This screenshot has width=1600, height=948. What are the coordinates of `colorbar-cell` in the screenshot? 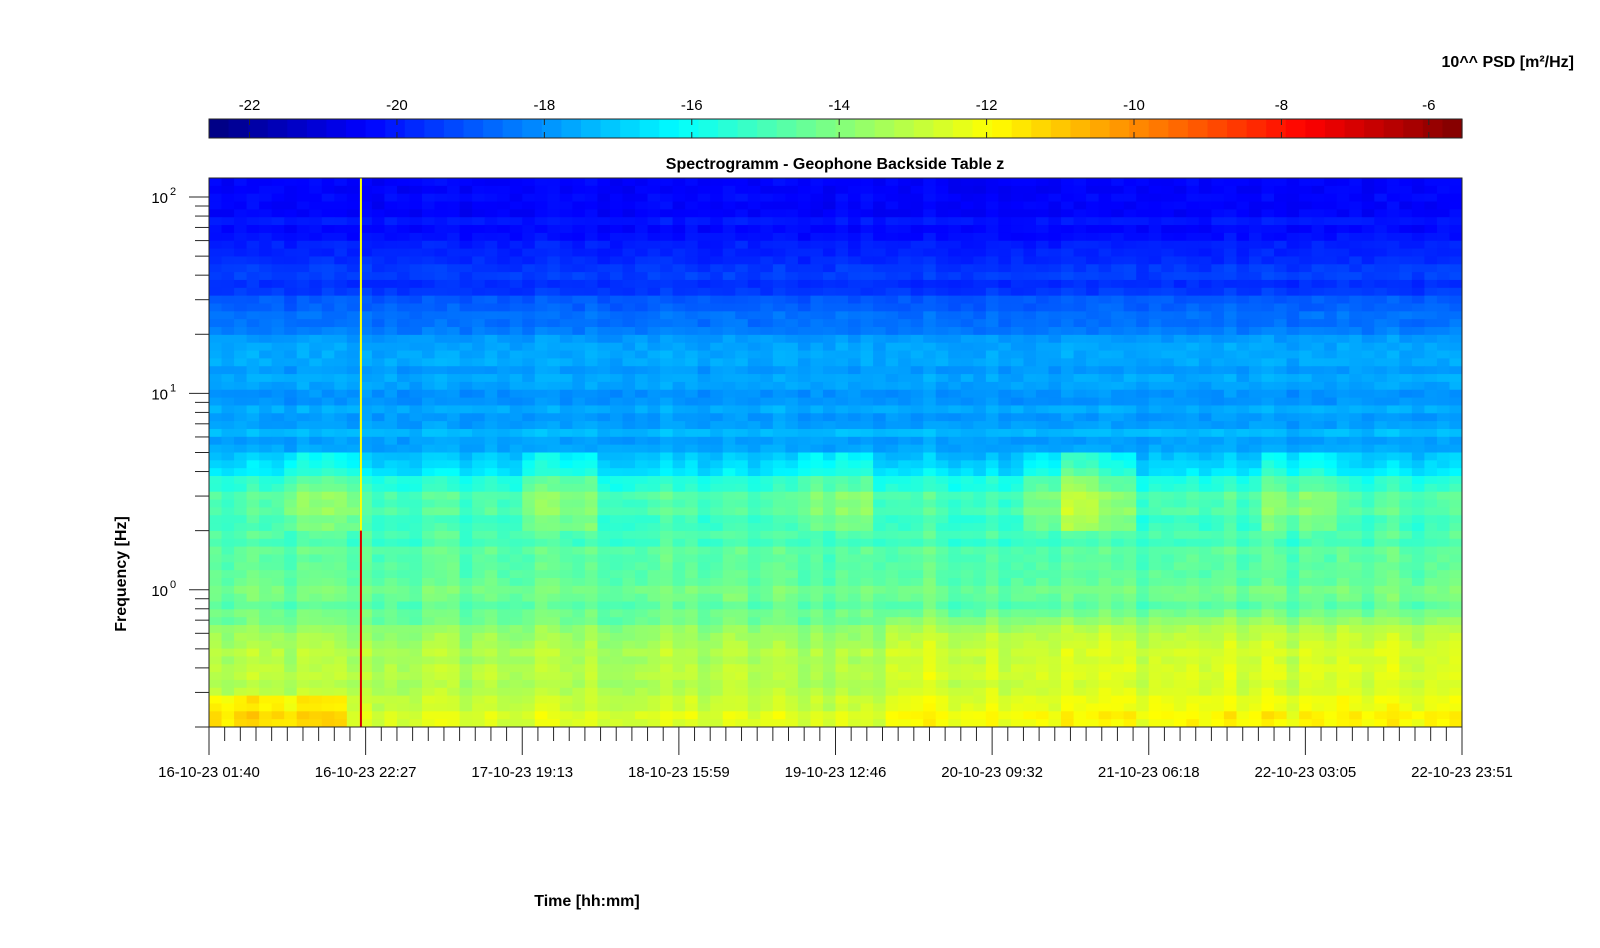 It's located at (434, 128).